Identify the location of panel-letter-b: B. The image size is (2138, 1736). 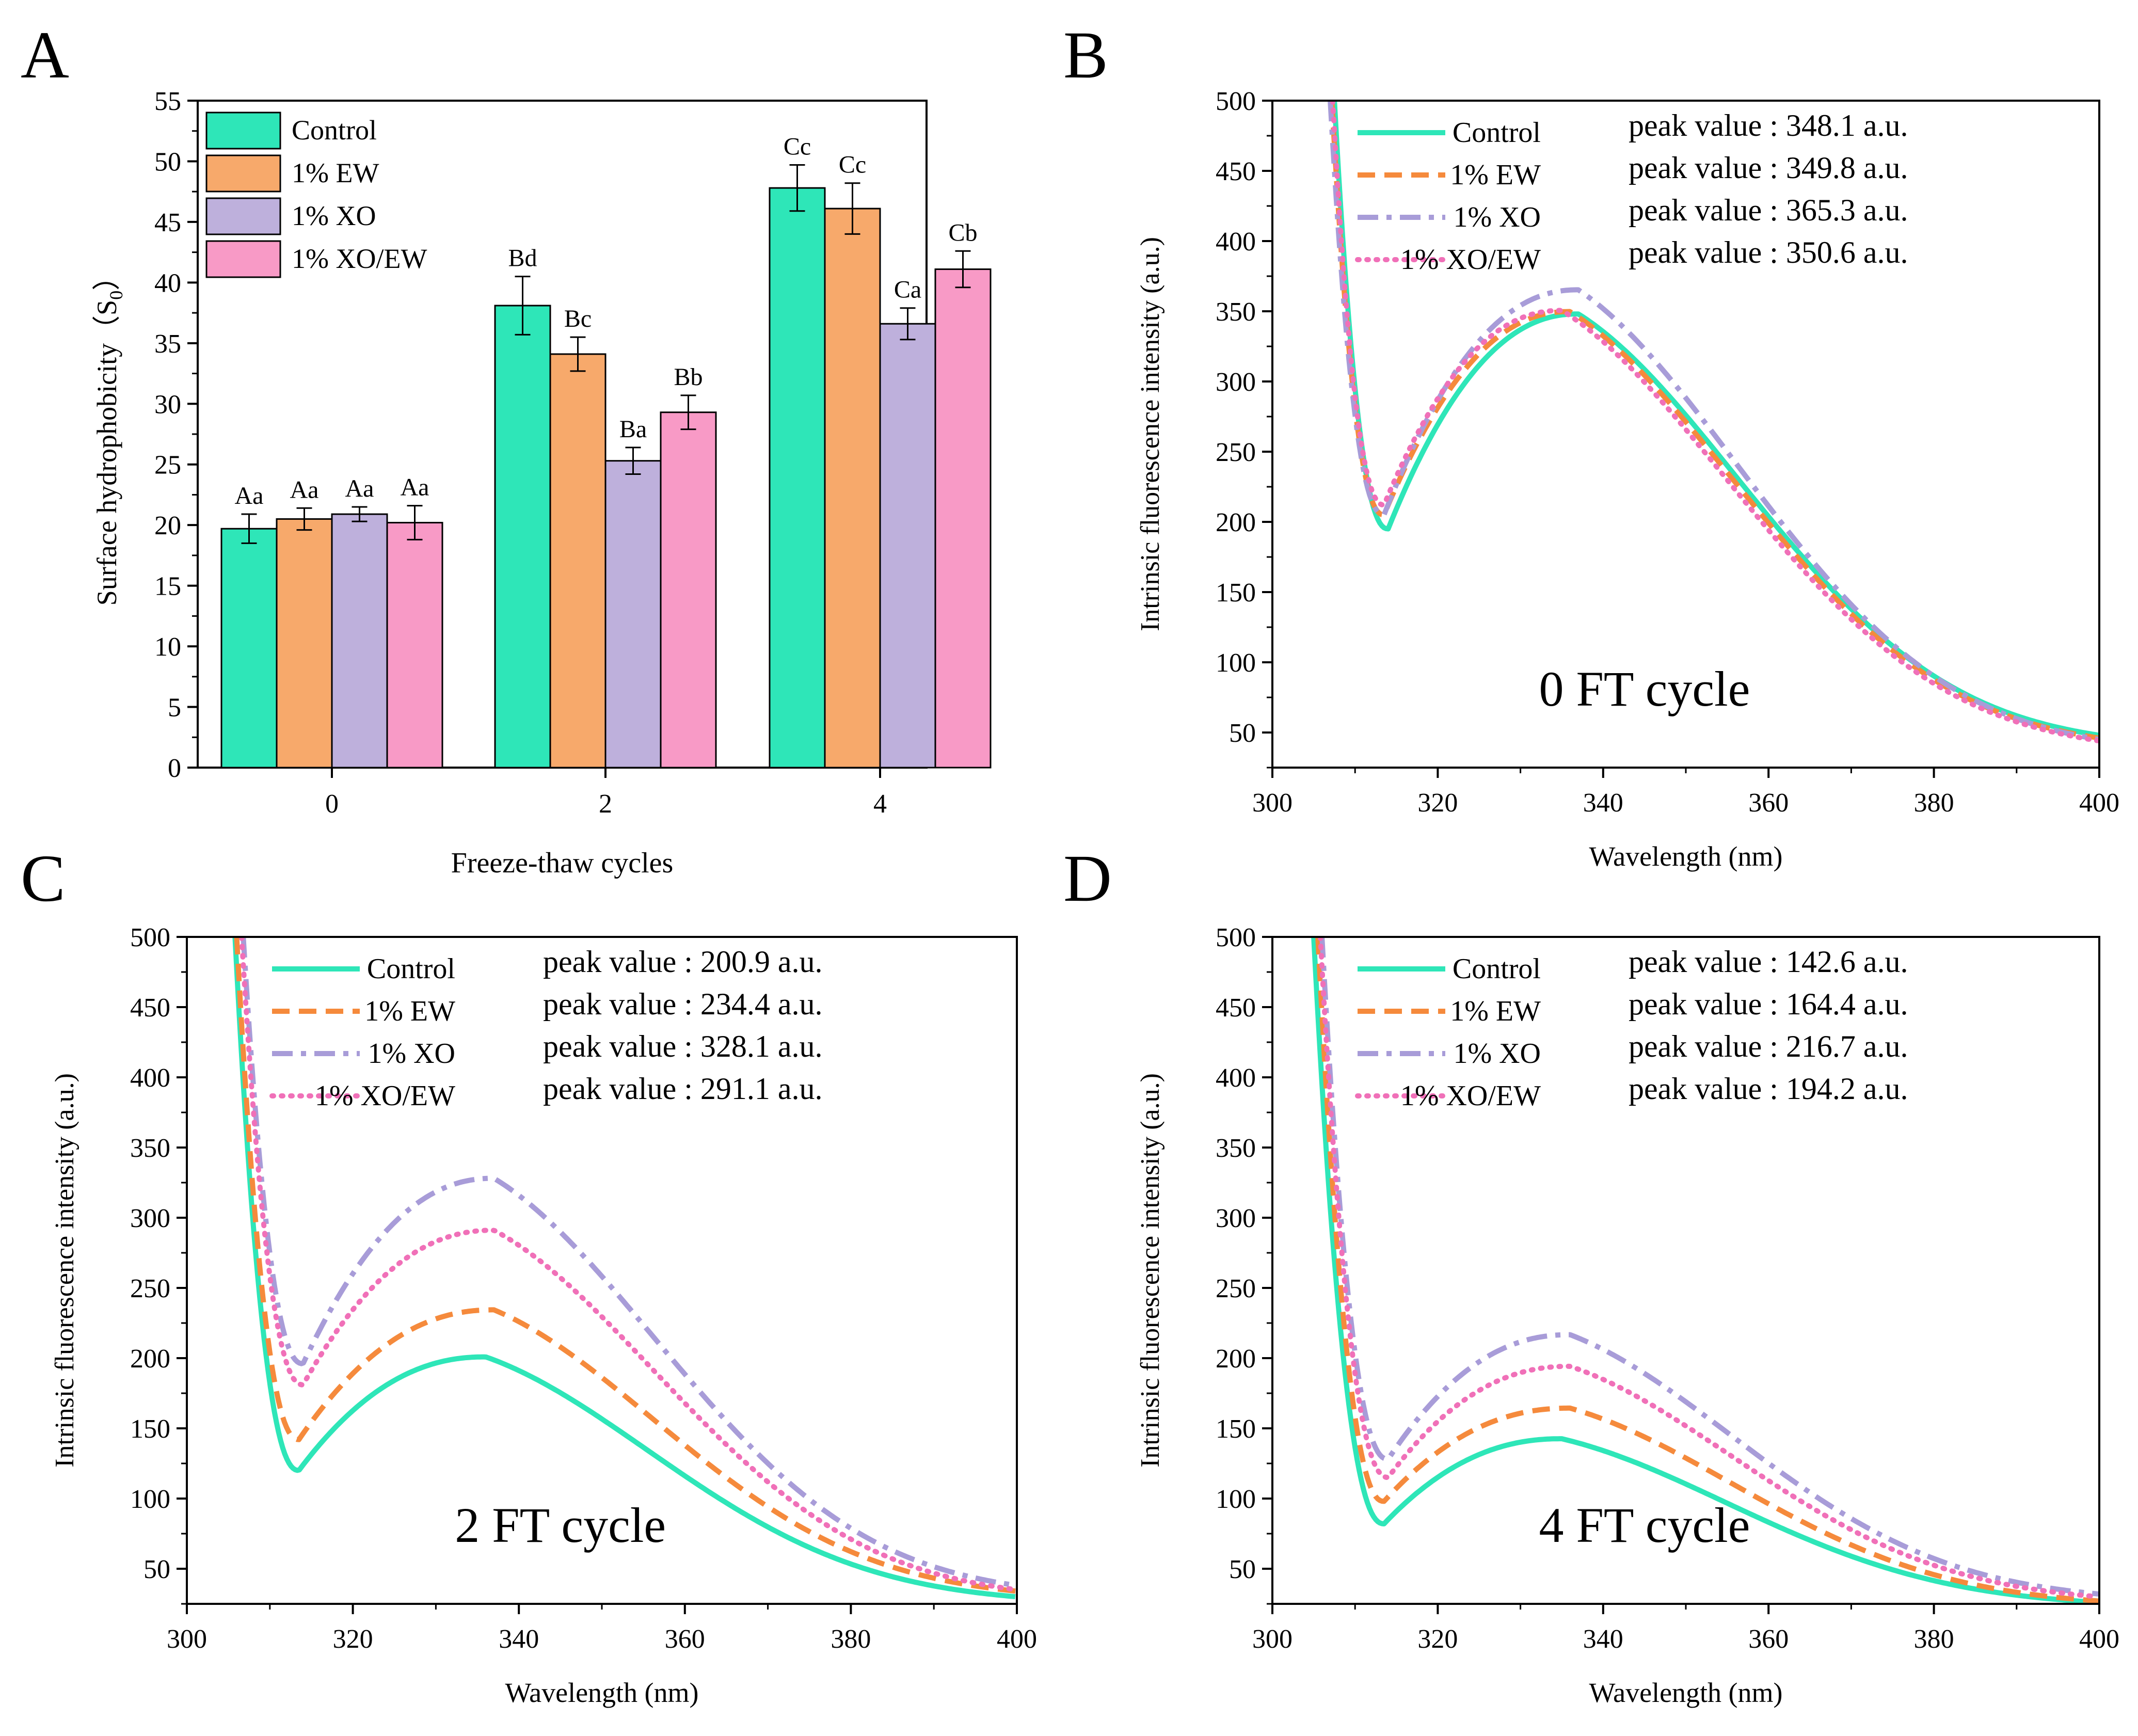
(1085, 55).